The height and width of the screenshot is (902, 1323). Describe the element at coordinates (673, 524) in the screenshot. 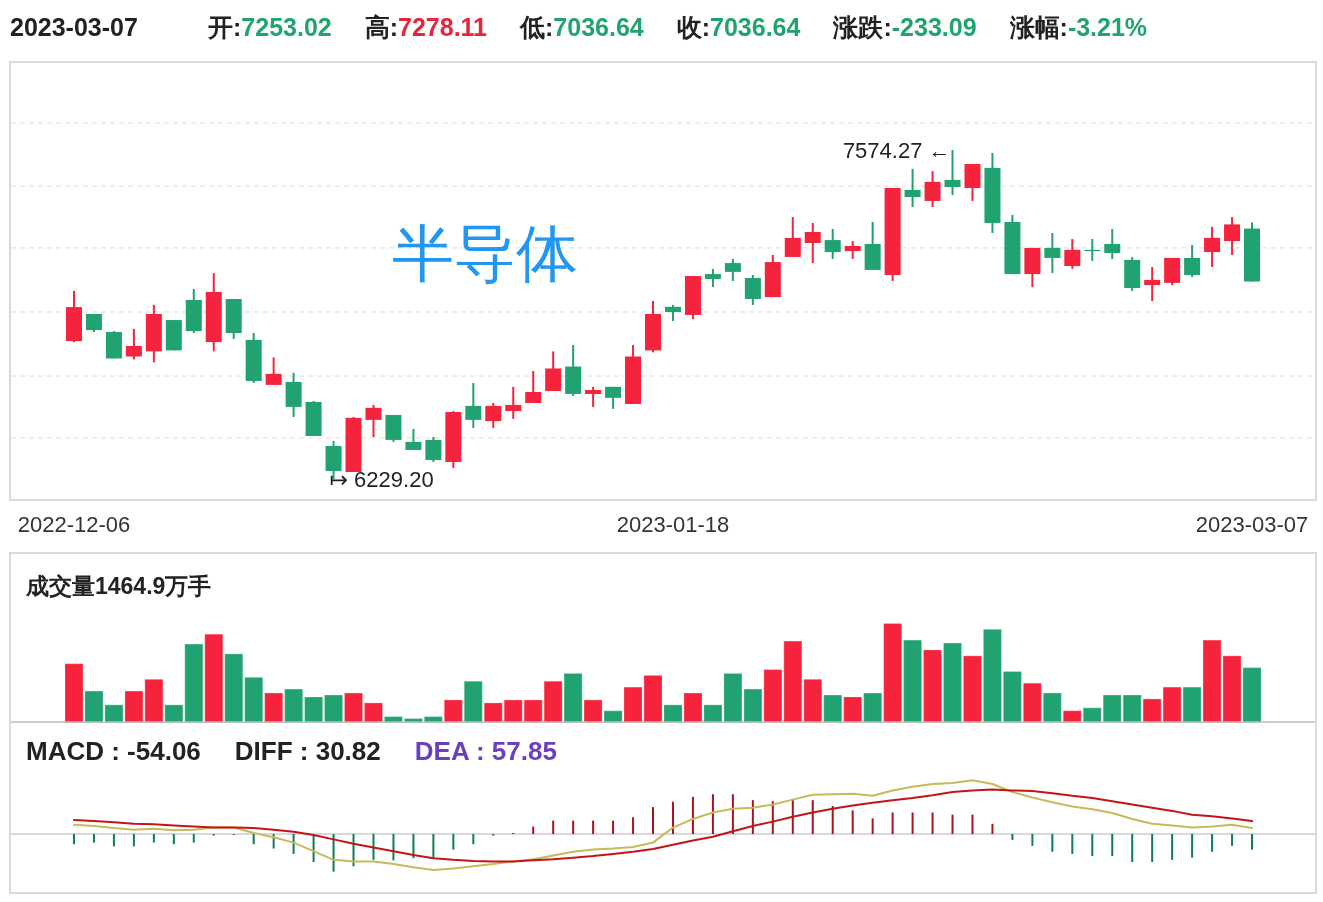

I see `x-tick-label: 2023-01-18` at that location.